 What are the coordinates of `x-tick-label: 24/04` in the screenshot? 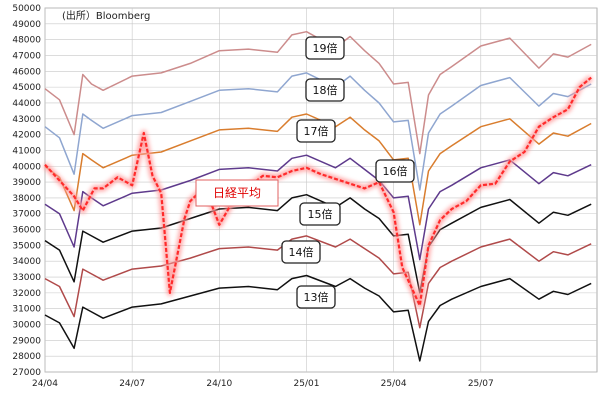 It's located at (45, 384).